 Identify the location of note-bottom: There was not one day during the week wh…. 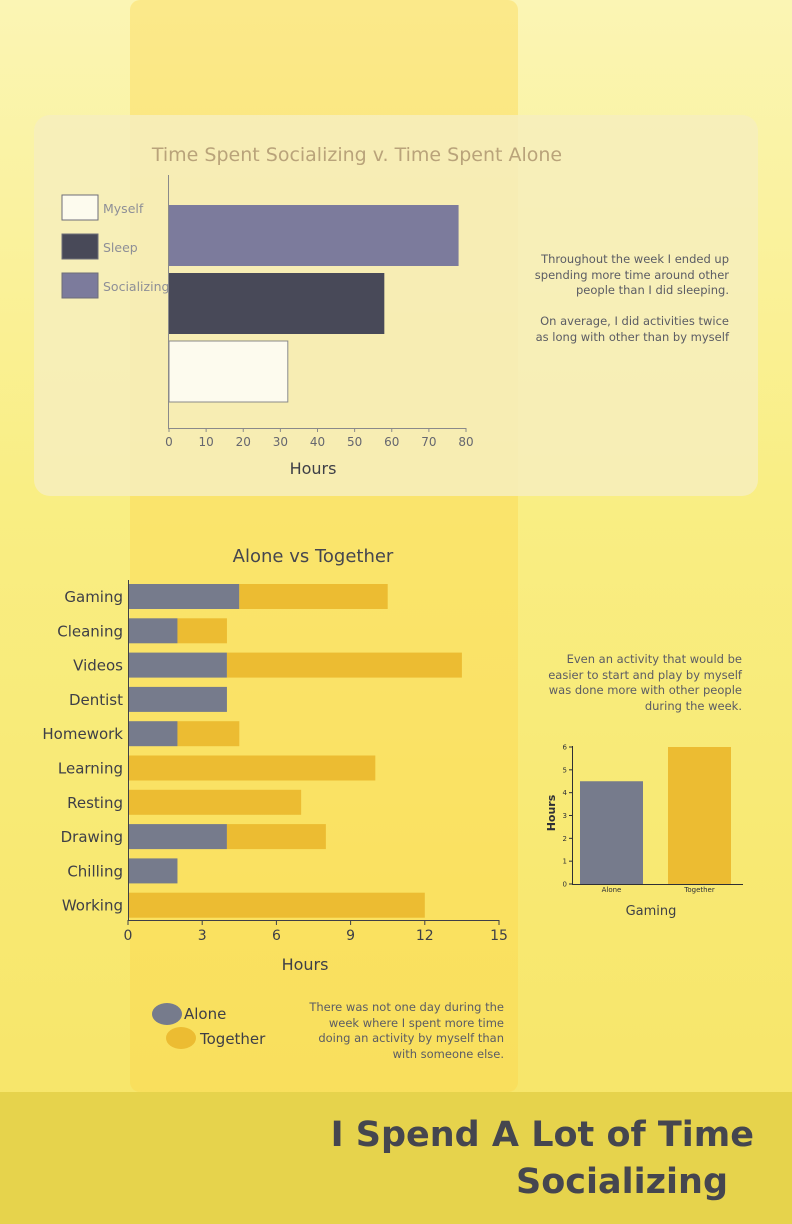
(379, 1031).